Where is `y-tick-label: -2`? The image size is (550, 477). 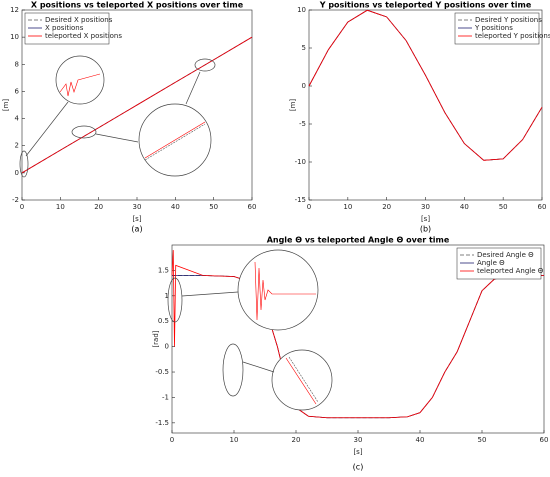
y-tick-label: -2 is located at coordinates (15, 200).